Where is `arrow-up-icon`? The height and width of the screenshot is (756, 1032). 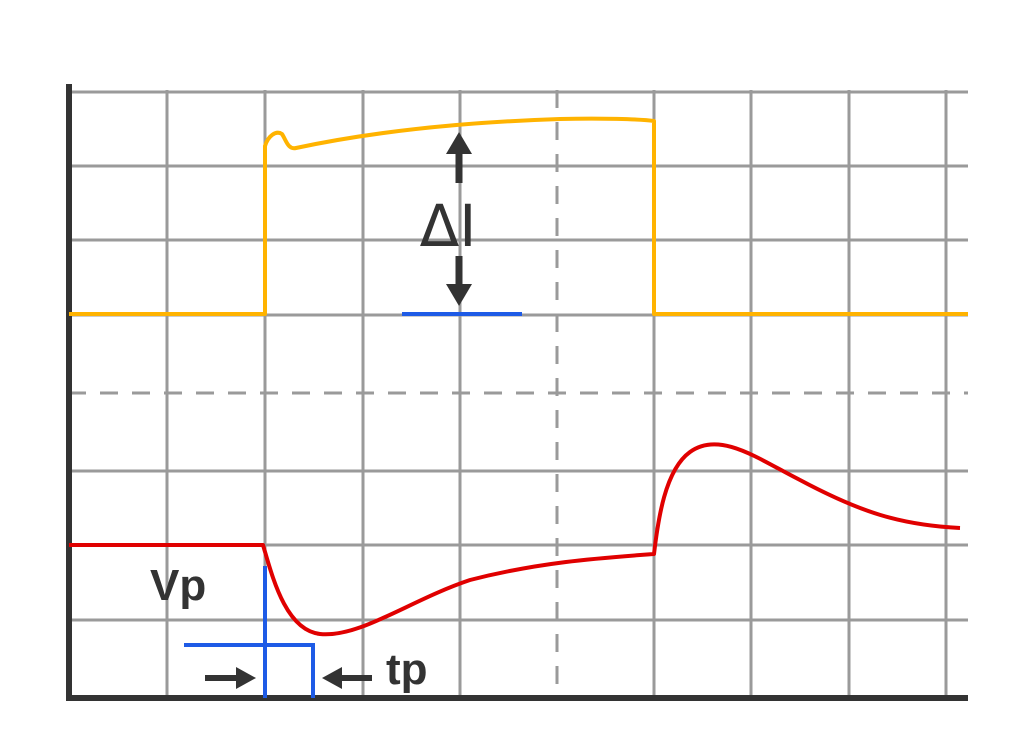 arrow-up-icon is located at coordinates (459, 143).